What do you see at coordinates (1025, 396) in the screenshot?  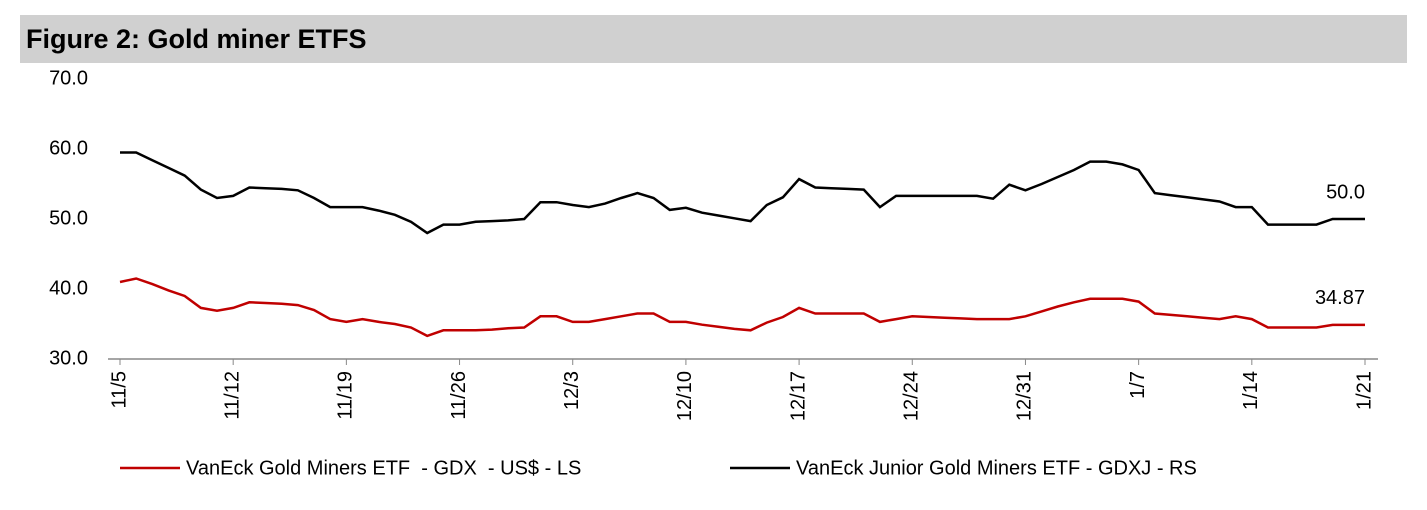 I see `x-tick-label: 12/31` at bounding box center [1025, 396].